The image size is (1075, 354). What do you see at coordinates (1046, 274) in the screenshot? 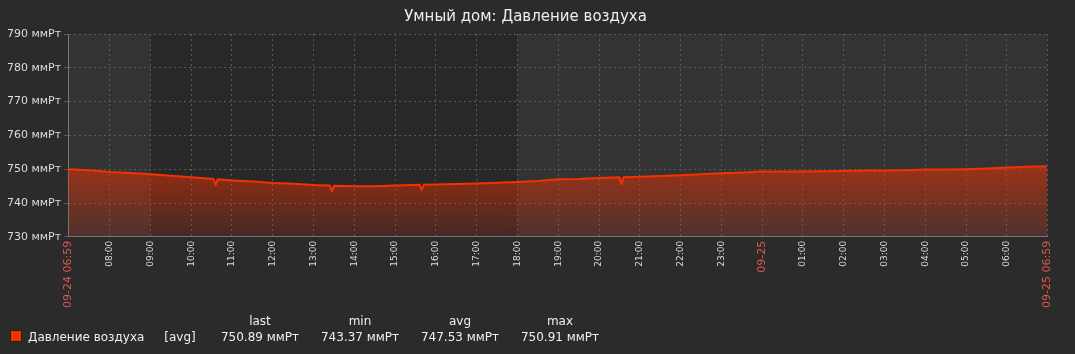
I see `x-tick-label: 09-25 06:59` at bounding box center [1046, 274].